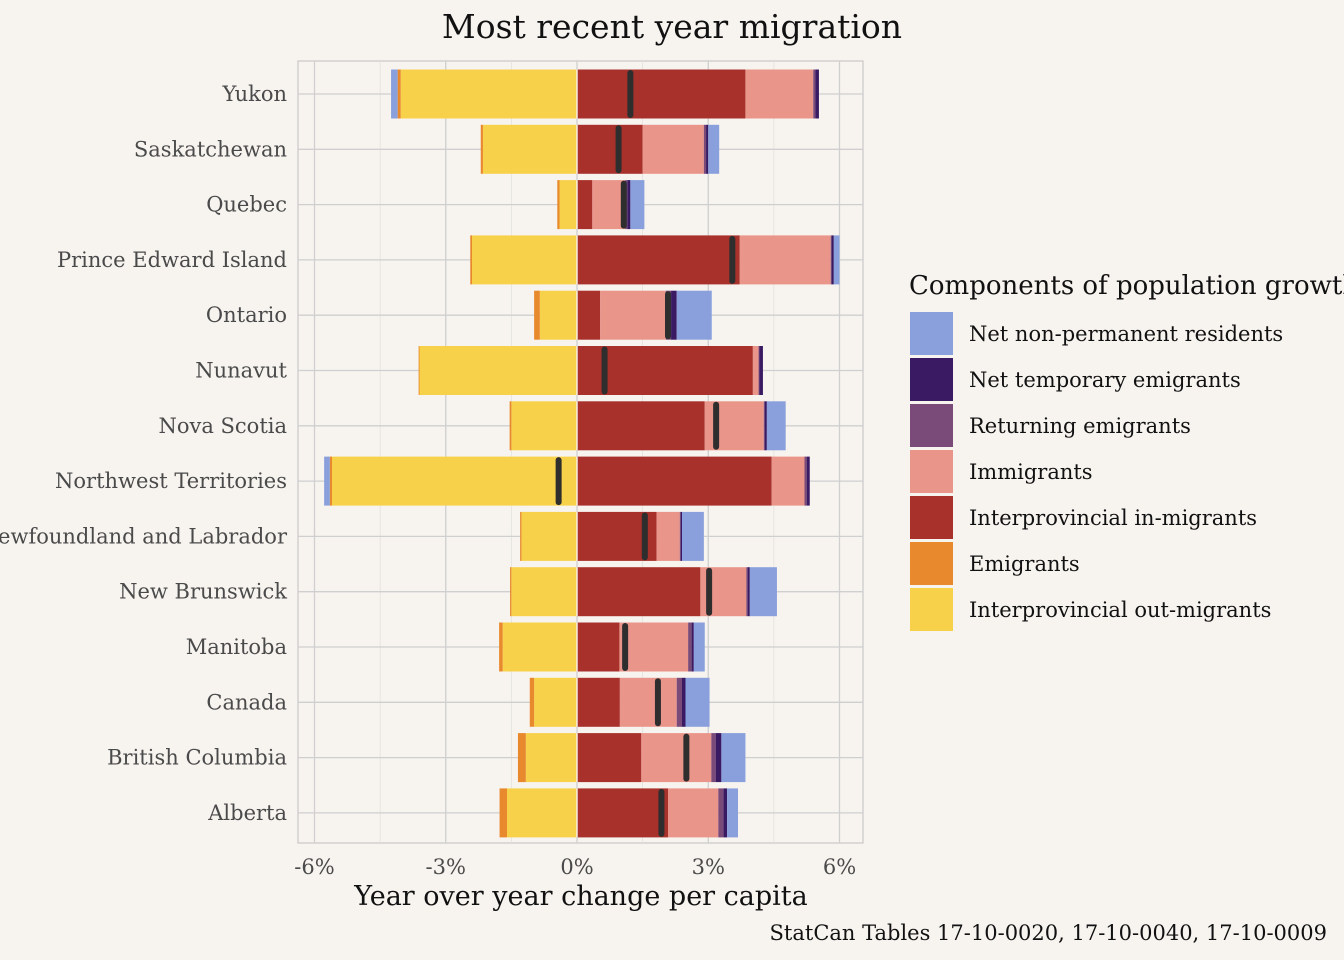  What do you see at coordinates (1126, 334) in the screenshot?
I see `legend-label: Net non-permanent residents` at bounding box center [1126, 334].